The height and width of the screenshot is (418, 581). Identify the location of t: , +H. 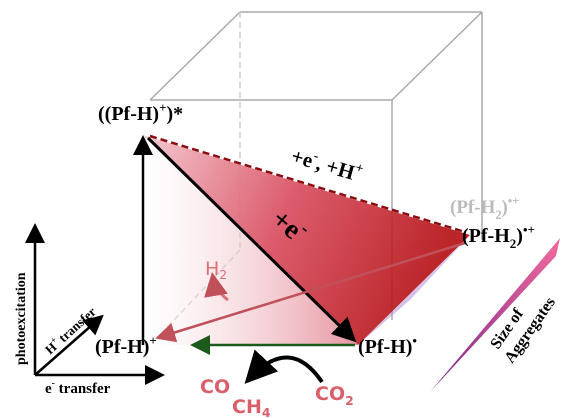
(335, 168).